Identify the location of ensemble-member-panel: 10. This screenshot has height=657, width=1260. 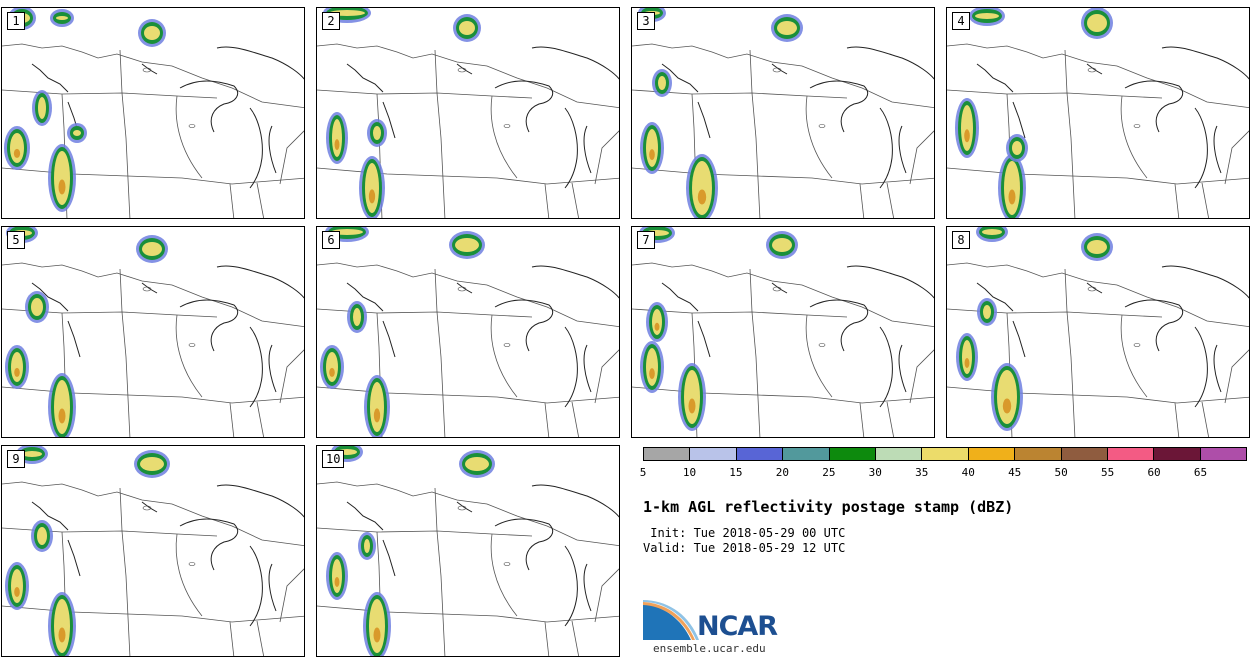
(468, 551).